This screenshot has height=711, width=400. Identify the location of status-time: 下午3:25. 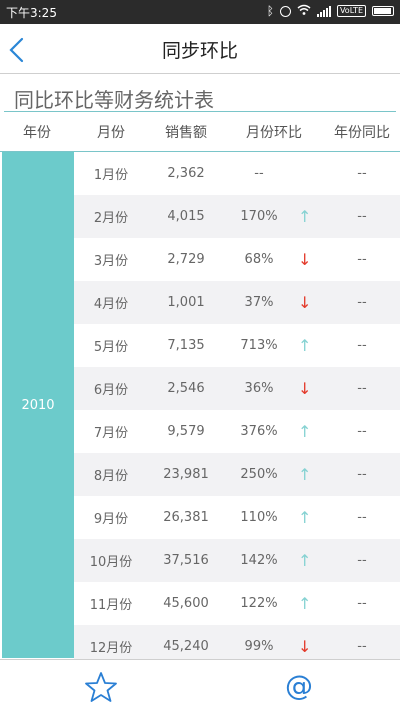
(31, 13).